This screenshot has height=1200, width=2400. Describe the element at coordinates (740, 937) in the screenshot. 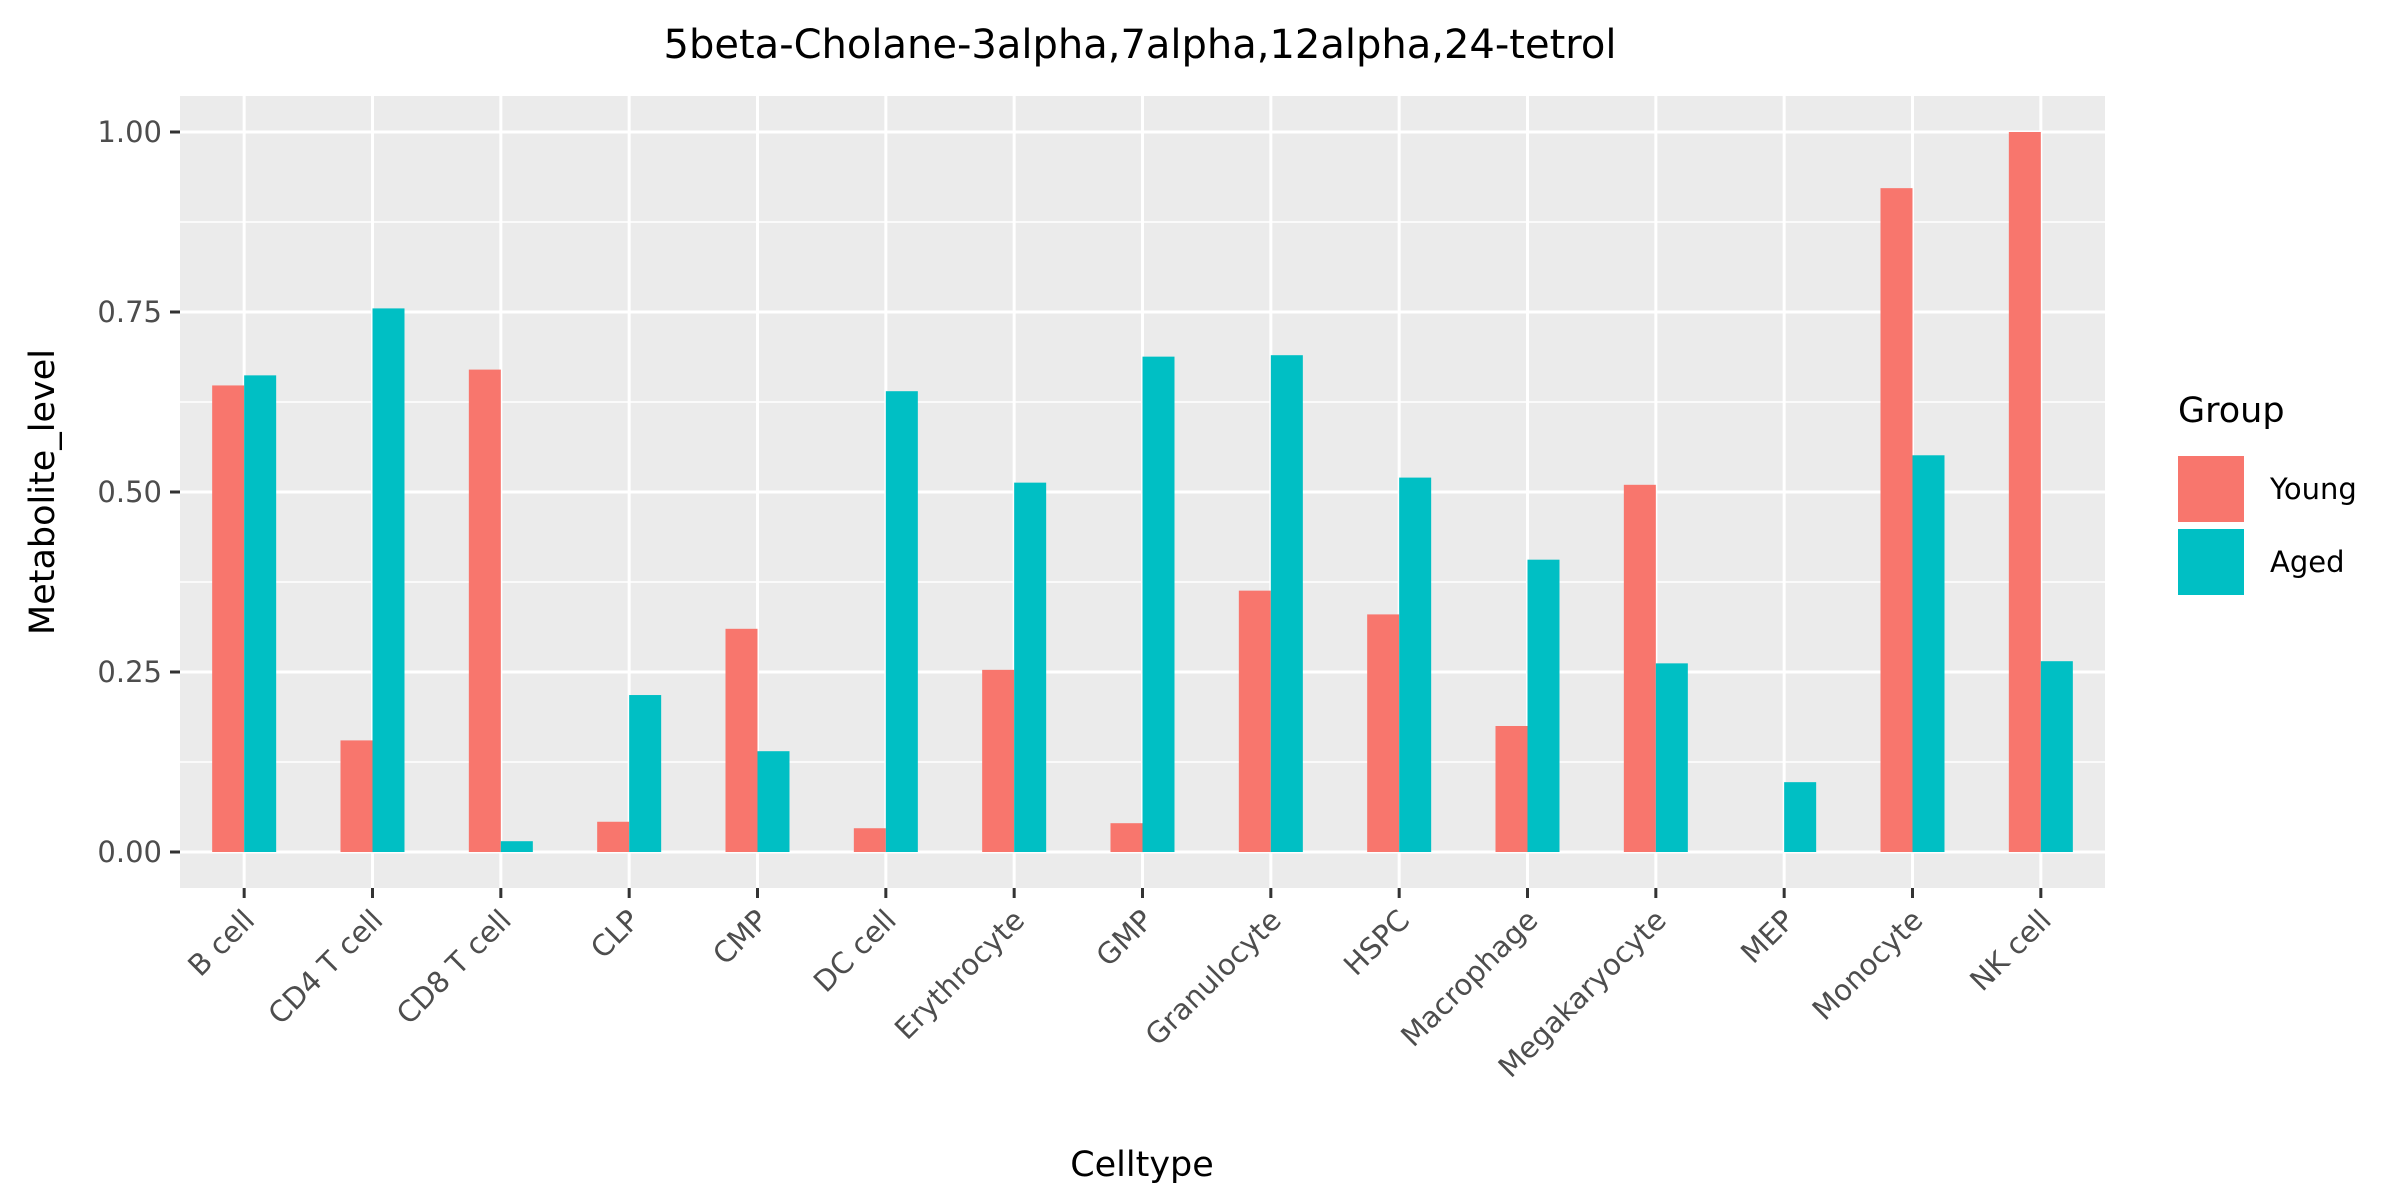

I see `x-tick-label: CMP` at that location.